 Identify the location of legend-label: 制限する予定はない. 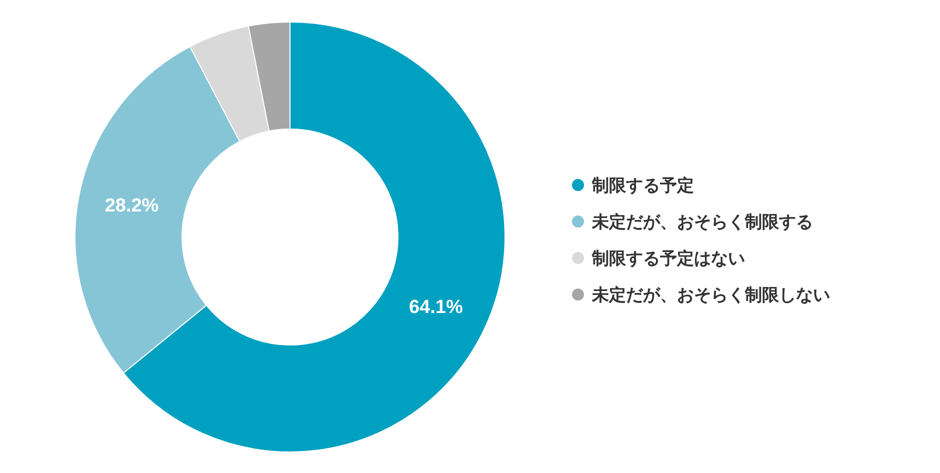
(668, 258).